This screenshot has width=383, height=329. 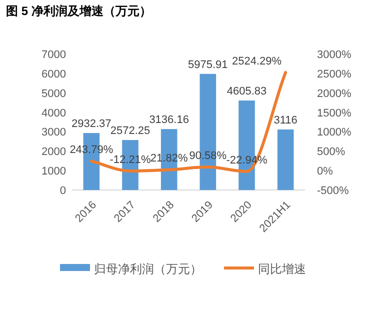 What do you see at coordinates (334, 94) in the screenshot?
I see `y2-tick-label: 2000%` at bounding box center [334, 94].